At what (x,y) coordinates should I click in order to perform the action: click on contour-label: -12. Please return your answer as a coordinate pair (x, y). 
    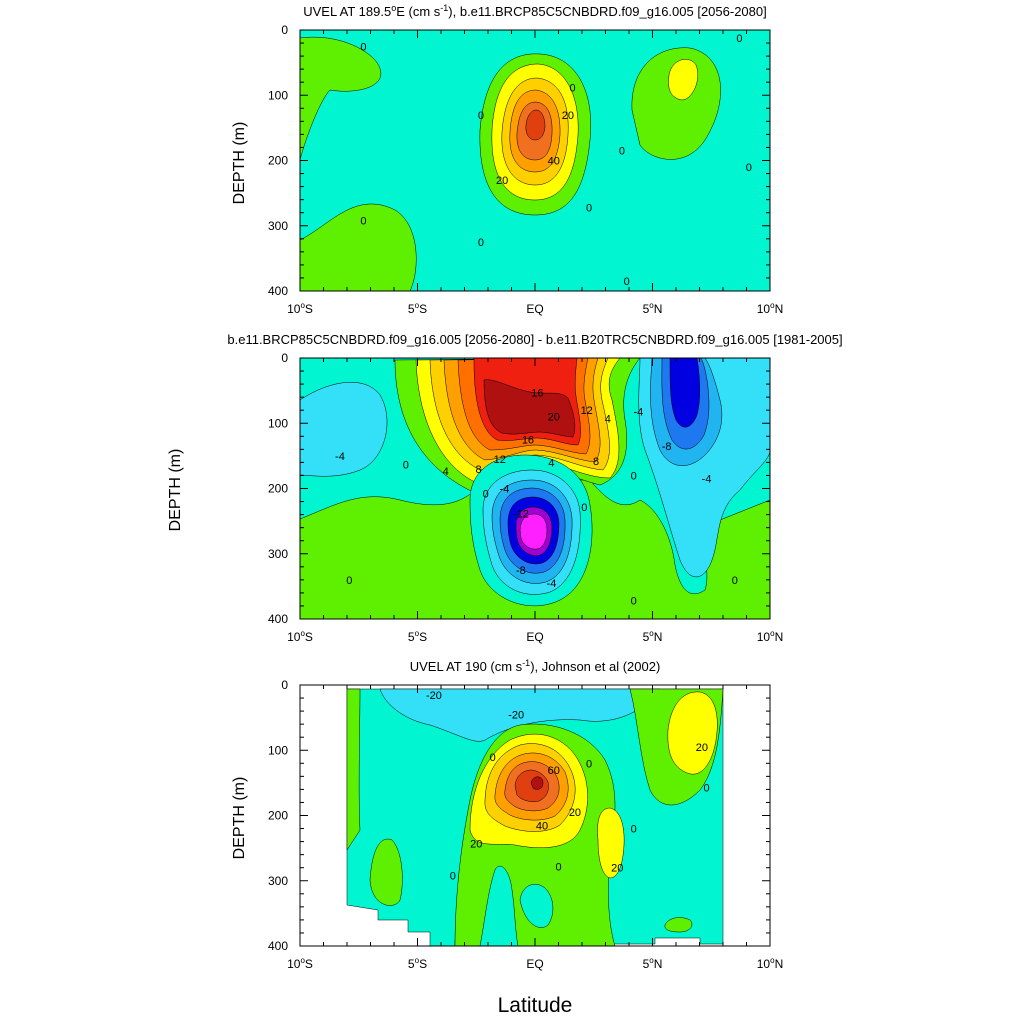
    Looking at the image, I should click on (521, 514).